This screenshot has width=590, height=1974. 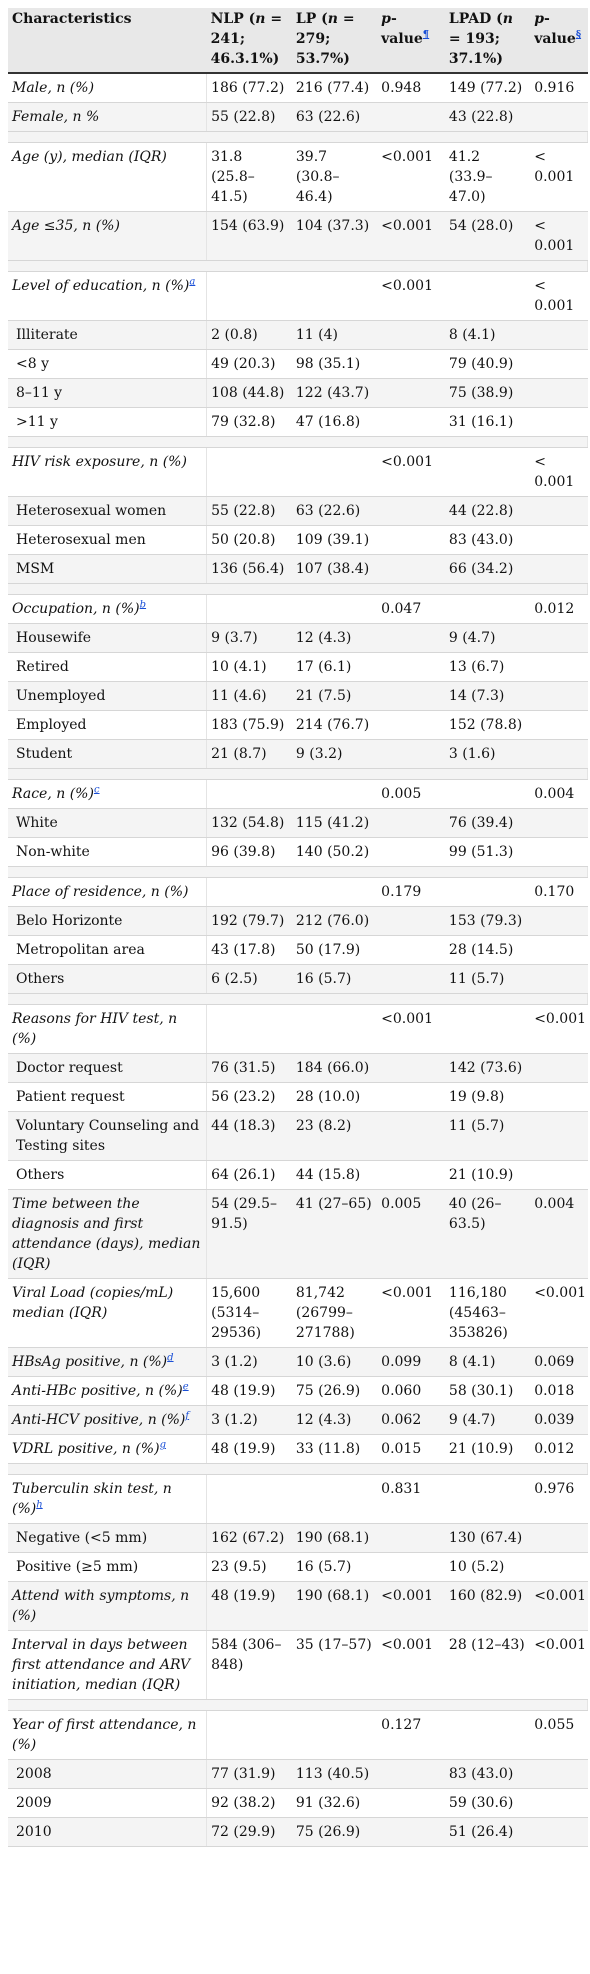 What do you see at coordinates (185, 1387) in the screenshot?
I see `footnote-link: e` at bounding box center [185, 1387].